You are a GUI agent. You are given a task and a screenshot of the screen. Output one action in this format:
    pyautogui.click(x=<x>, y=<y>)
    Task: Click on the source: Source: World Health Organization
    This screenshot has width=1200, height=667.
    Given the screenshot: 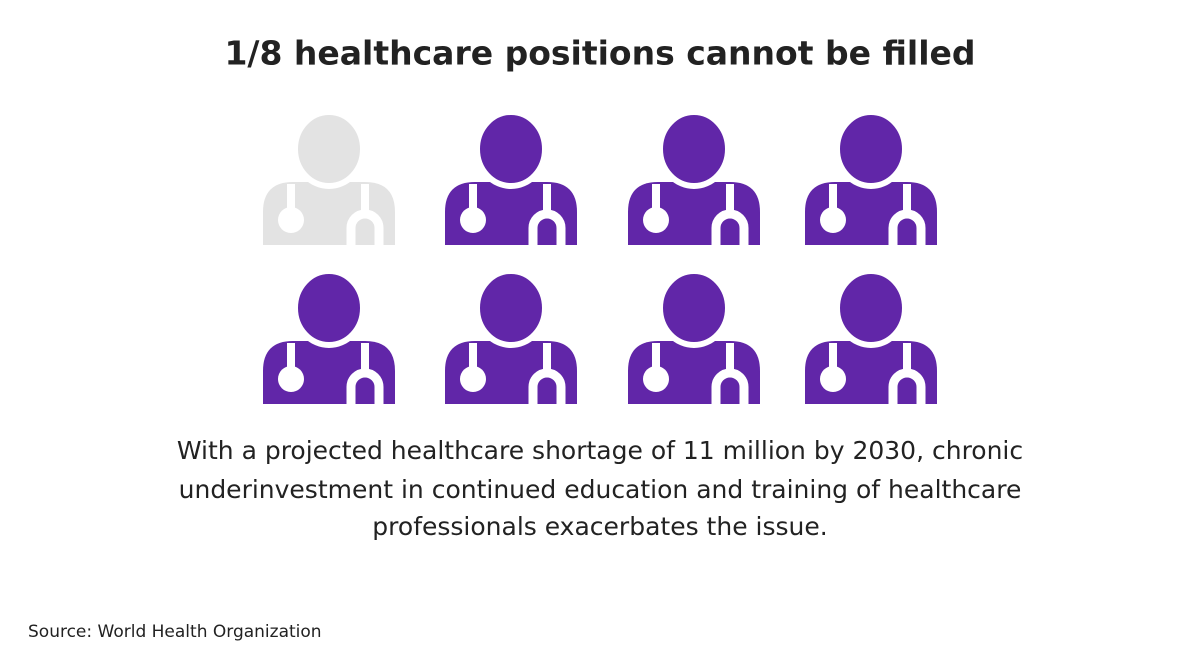 What is the action you would take?
    pyautogui.click(x=175, y=632)
    